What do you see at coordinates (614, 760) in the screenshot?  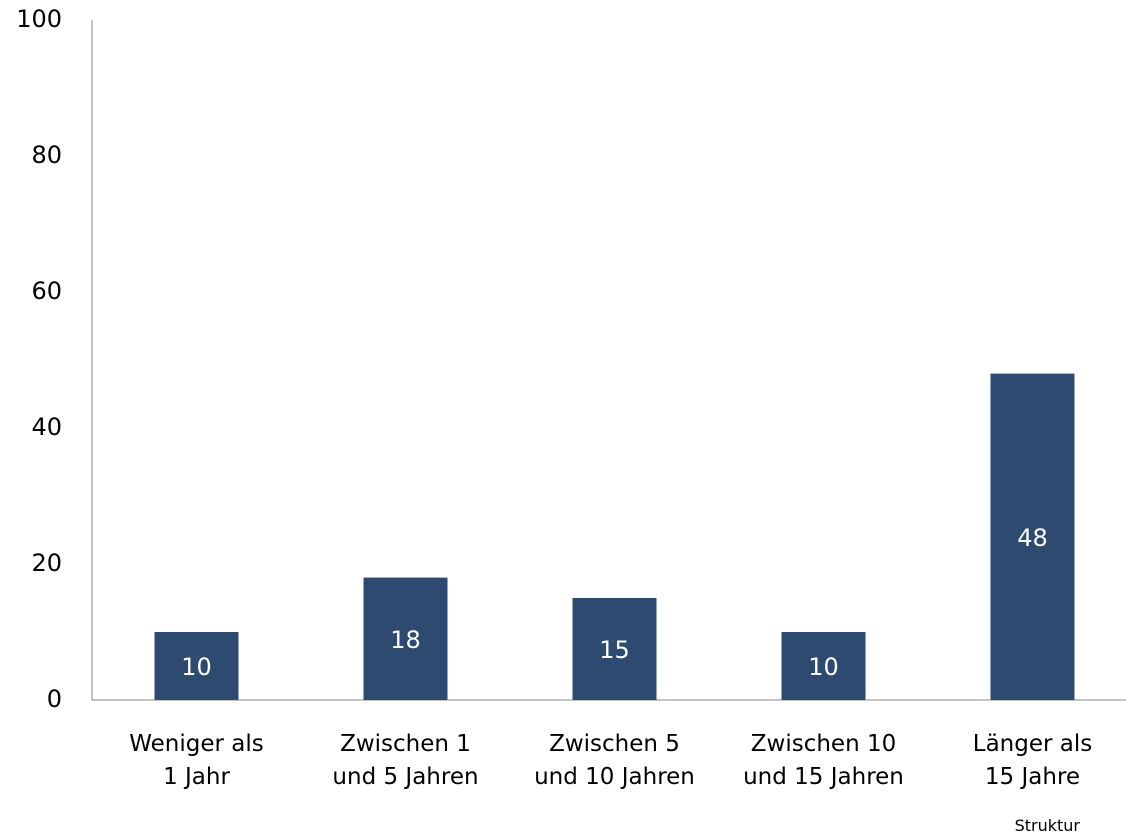 I see `x-tick-label: Zwischen 5 und 10 Jahren` at bounding box center [614, 760].